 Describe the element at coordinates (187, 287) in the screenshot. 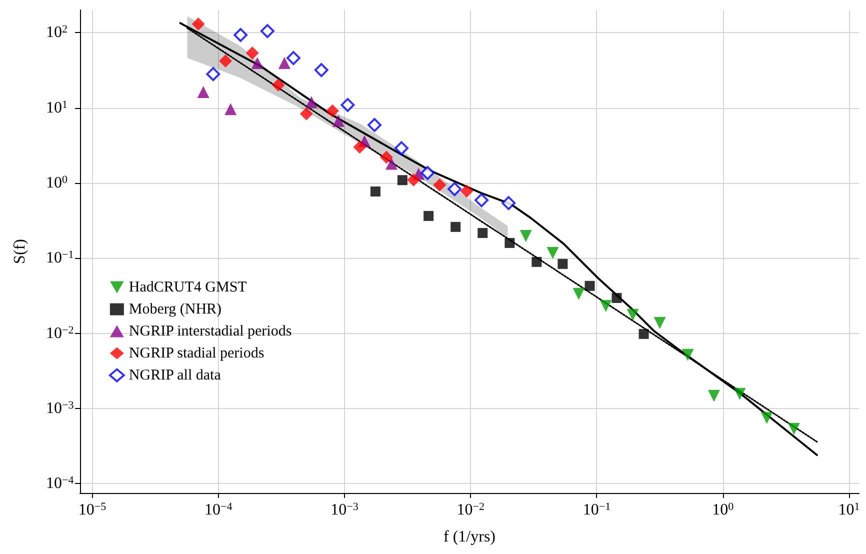

I see `legend-label: HadCRUT4 GMST` at that location.